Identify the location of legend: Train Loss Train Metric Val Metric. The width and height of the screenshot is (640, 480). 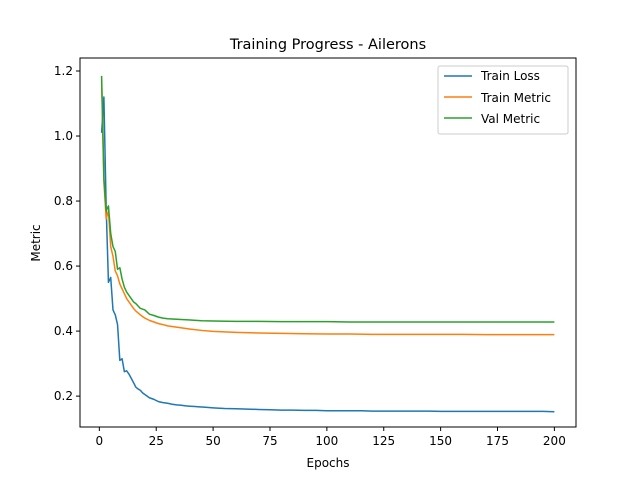
(503, 100).